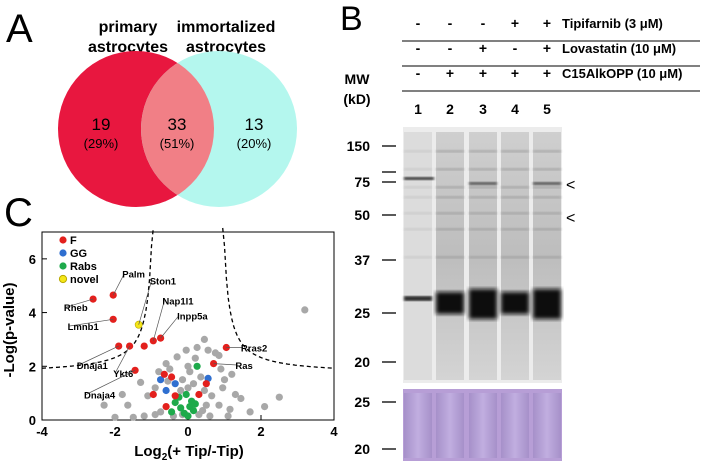 The width and height of the screenshot is (708, 466). I want to click on stain-lanes, so click(482, 425).